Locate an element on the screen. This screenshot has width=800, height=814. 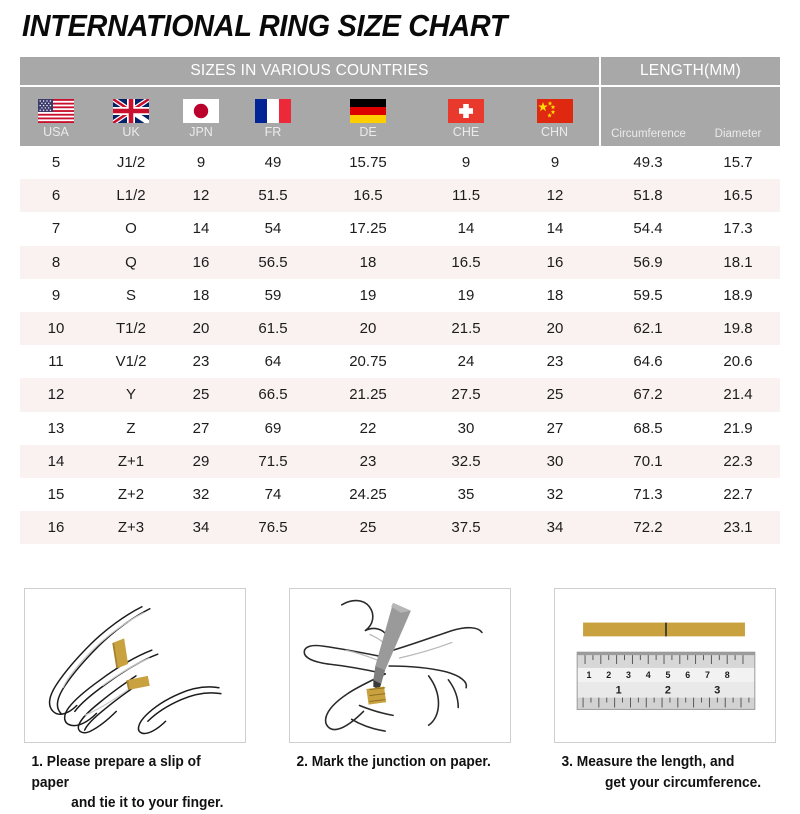
cell-diameter: 21.9 is located at coordinates (738, 428).